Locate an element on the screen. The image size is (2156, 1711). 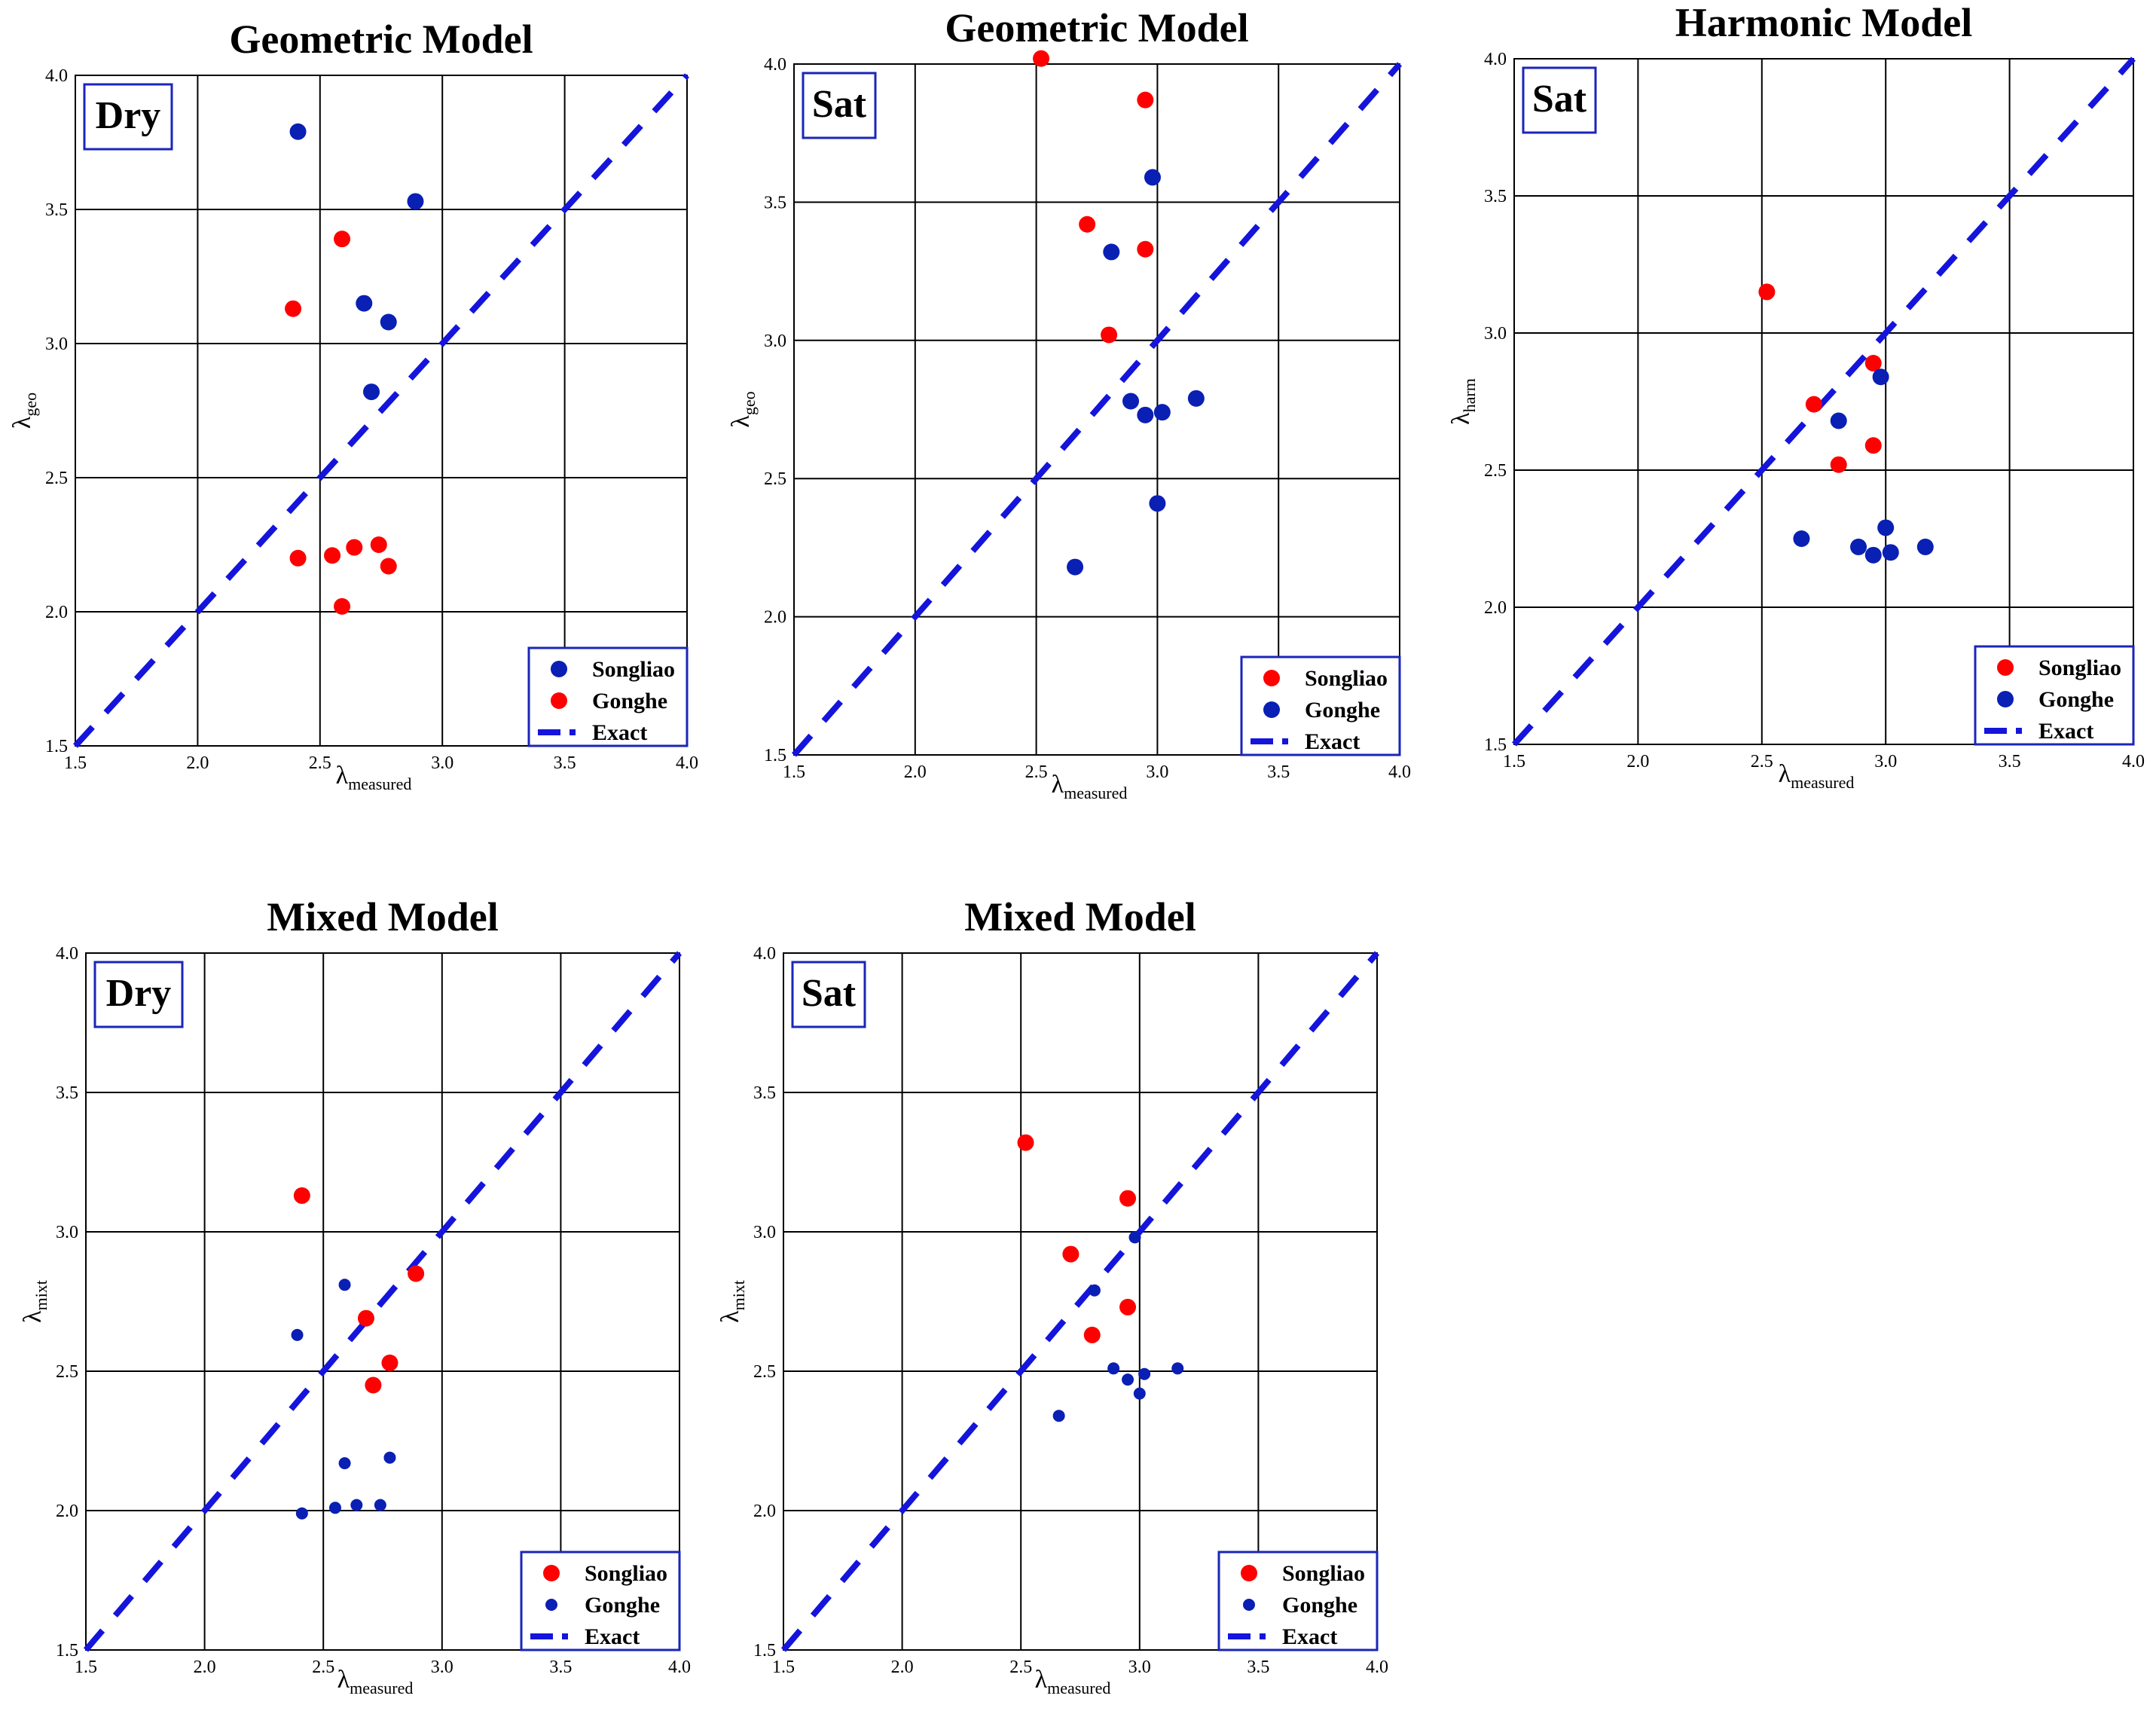
y-axis-label-subscript: mixt is located at coordinates (738, 1295).